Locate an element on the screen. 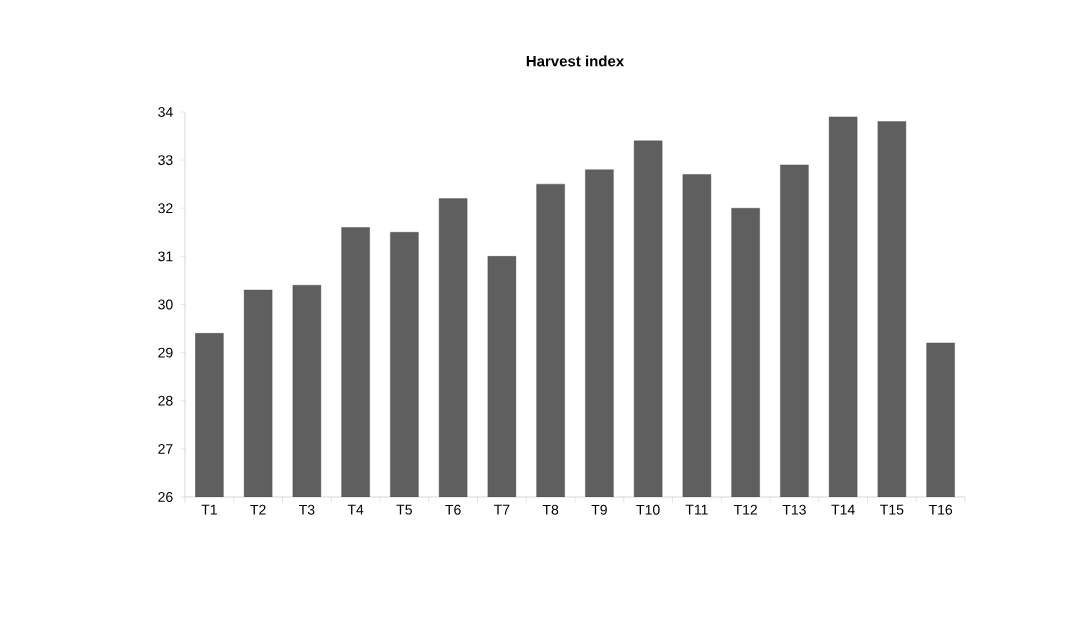  x-tick-label: T3 is located at coordinates (307, 509).